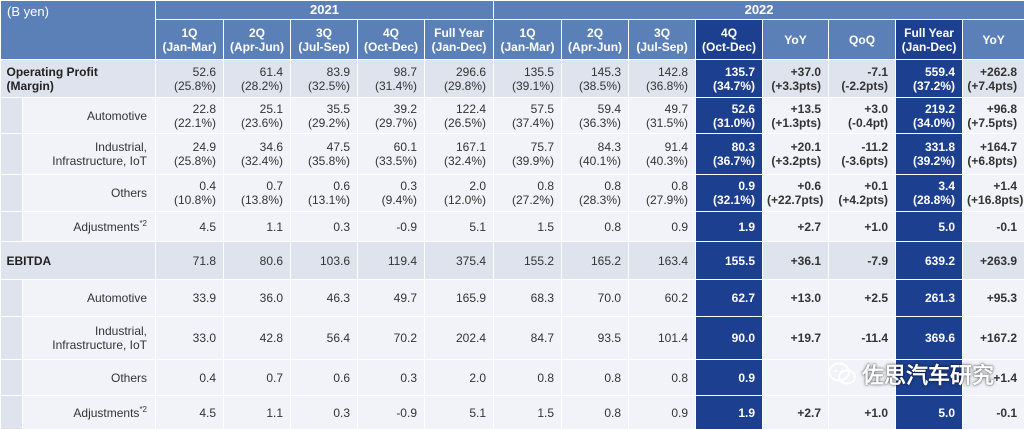 The height and width of the screenshot is (430, 1024). I want to click on cell-value: 0.3, so click(324, 227).